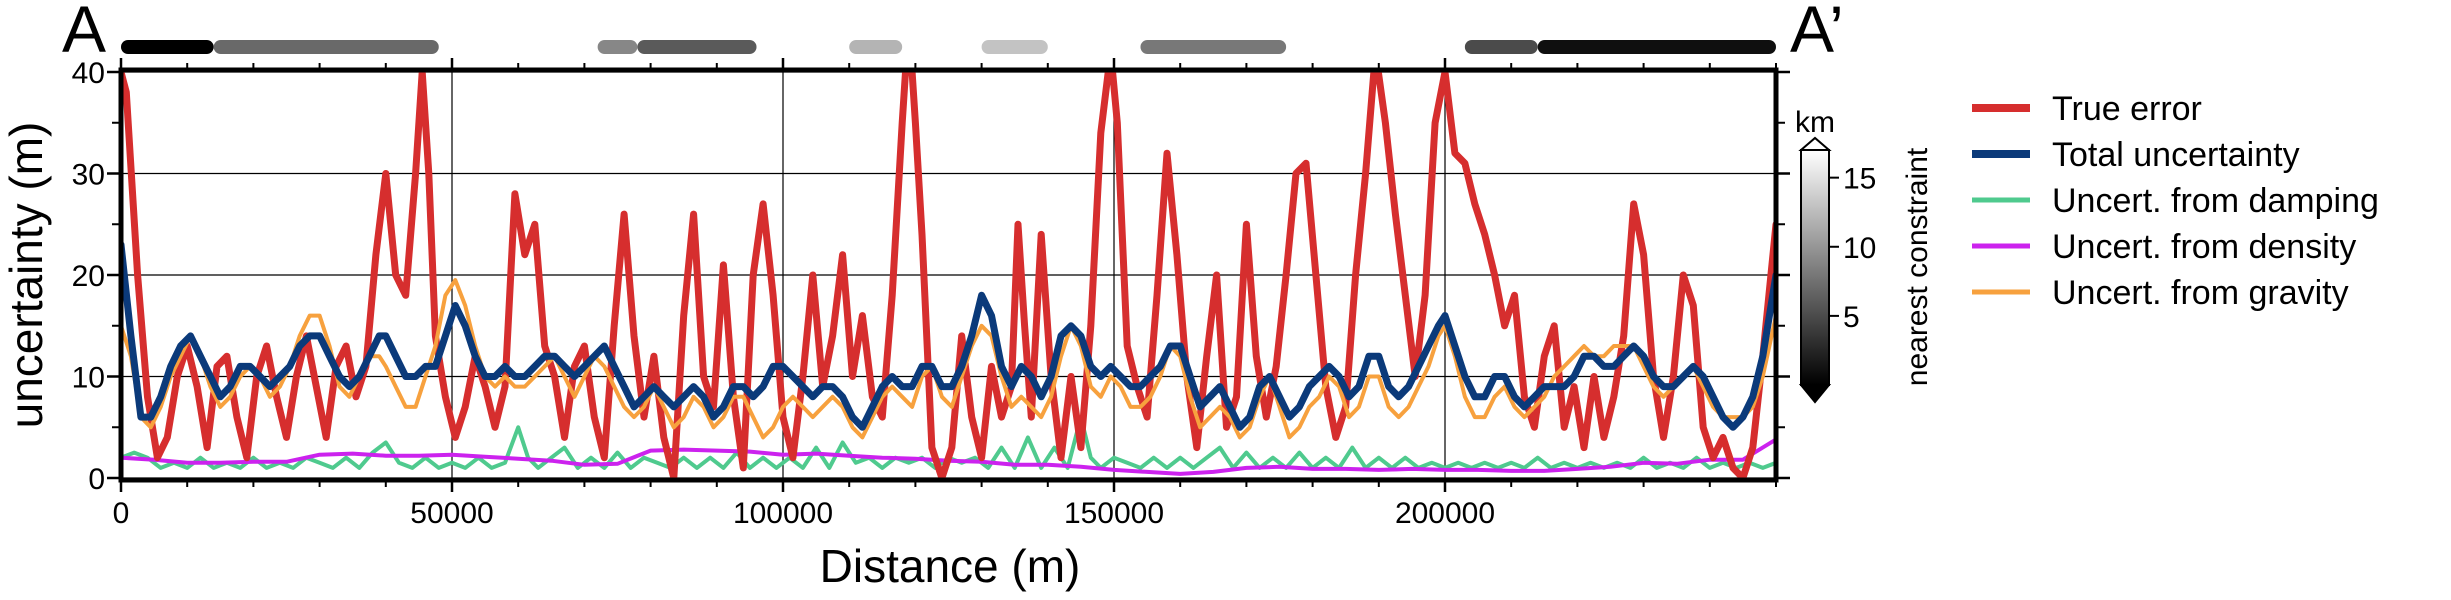  What do you see at coordinates (96, 479) in the screenshot?
I see `y-tick-label: 0` at bounding box center [96, 479].